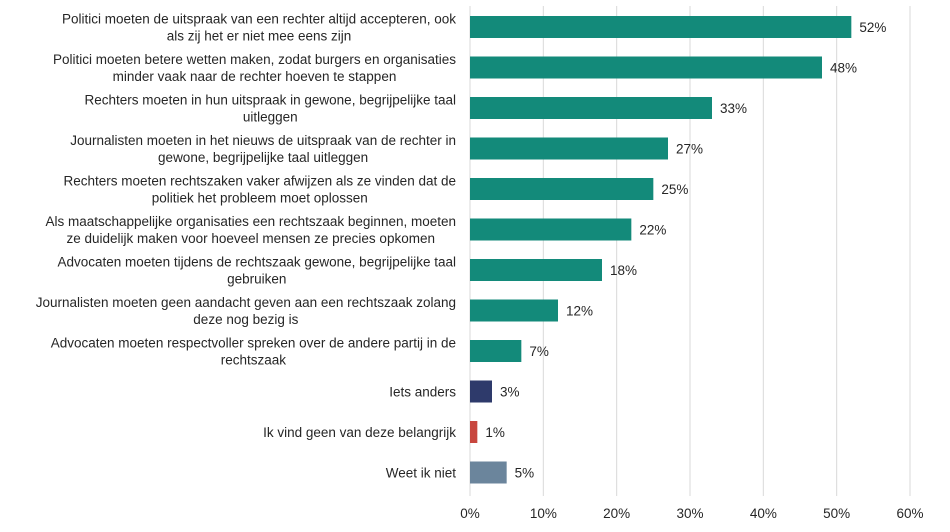  What do you see at coordinates (579, 311) in the screenshot?
I see `data-label: 12%` at bounding box center [579, 311].